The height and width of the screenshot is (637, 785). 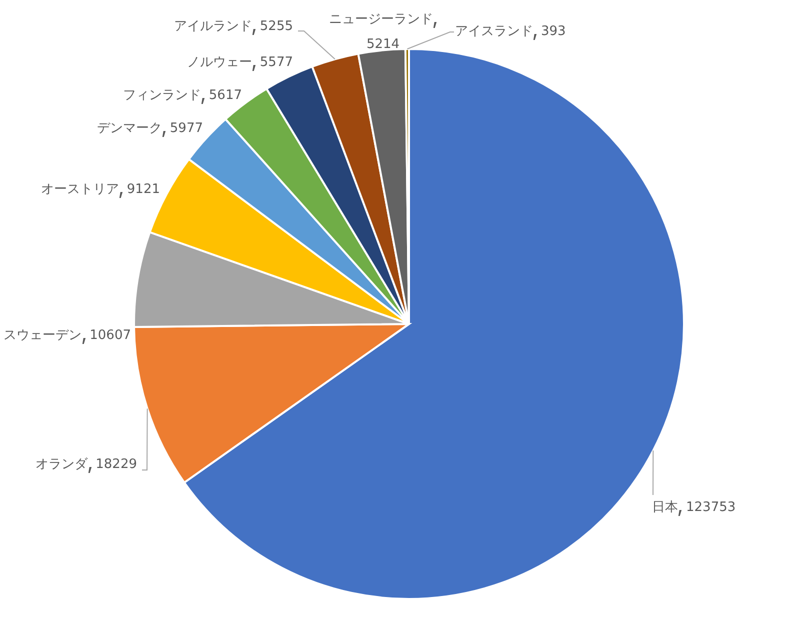 I want to click on data-label: 5255, so click(x=276, y=27).